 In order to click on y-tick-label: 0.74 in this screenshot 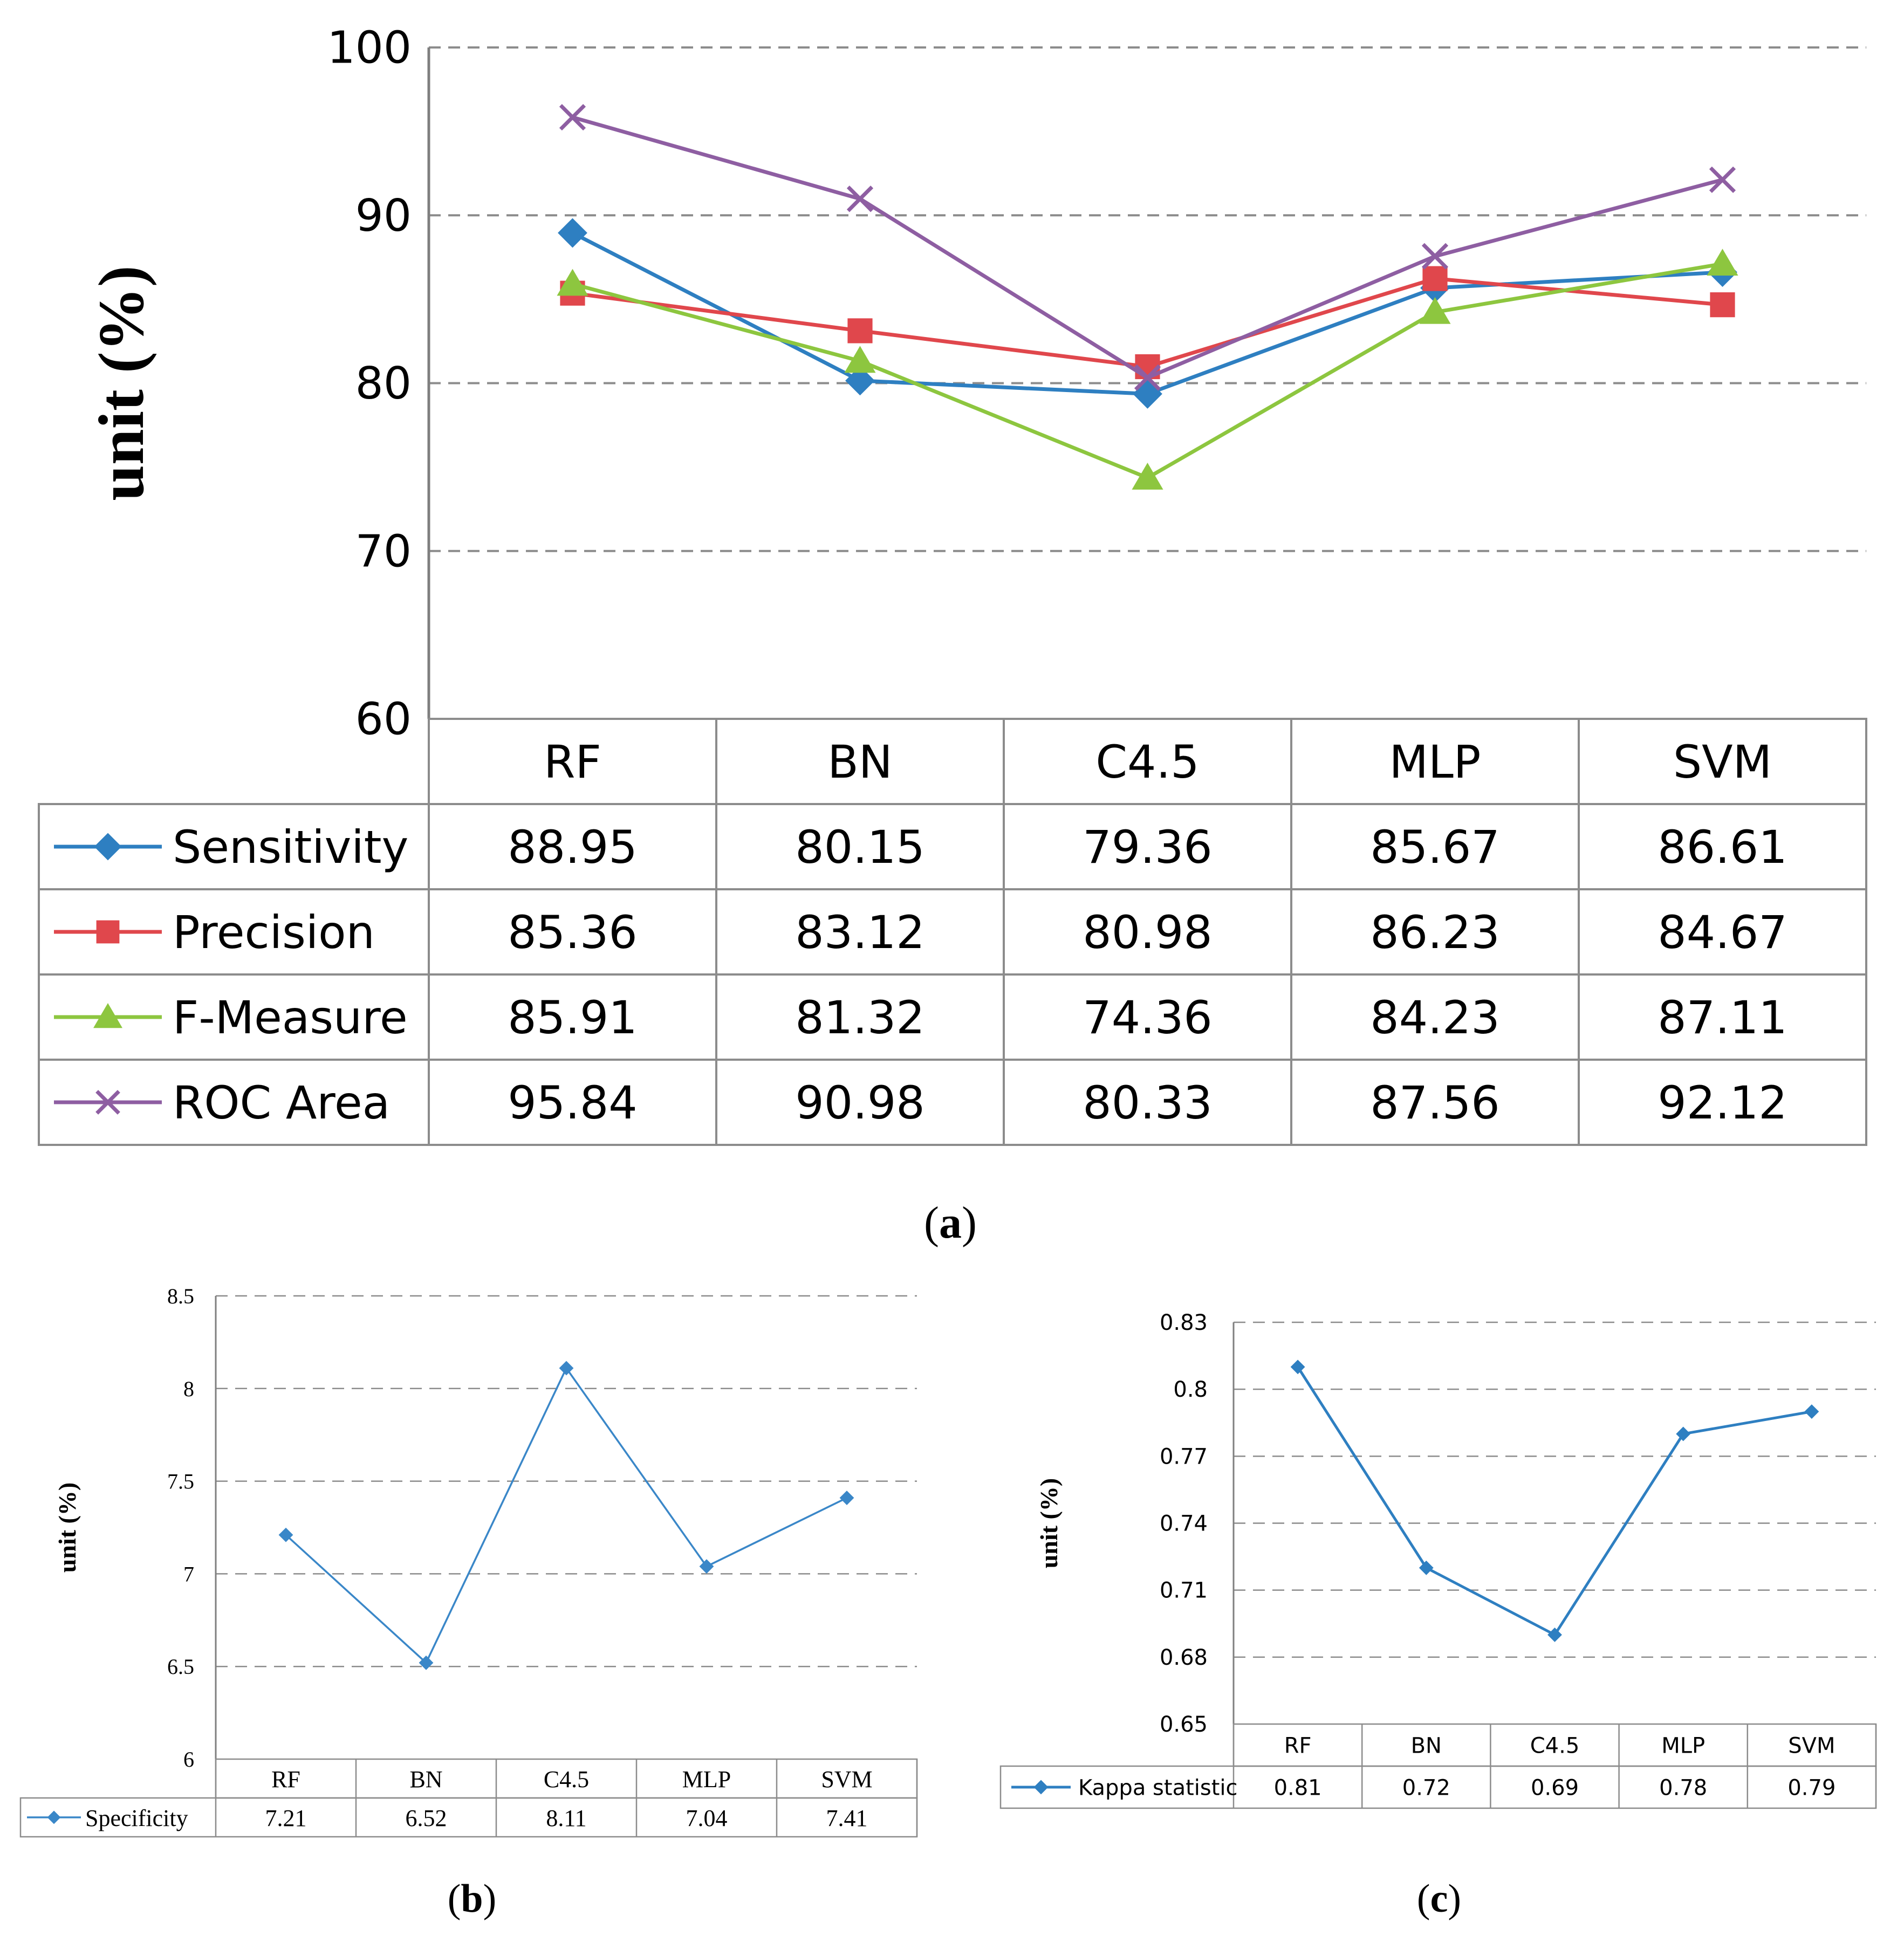, I will do `click(1184, 1524)`.